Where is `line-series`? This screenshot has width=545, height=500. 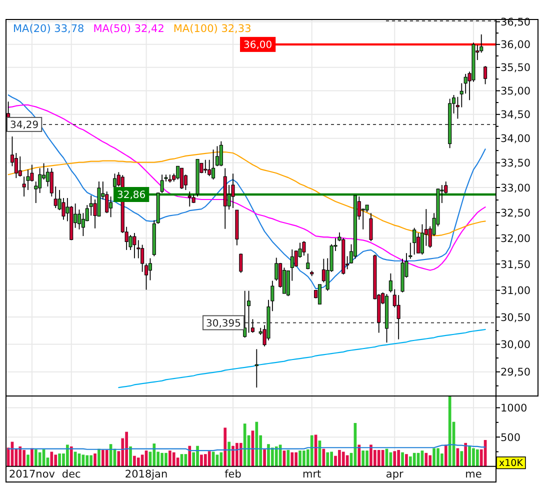 line-series is located at coordinates (302, 358).